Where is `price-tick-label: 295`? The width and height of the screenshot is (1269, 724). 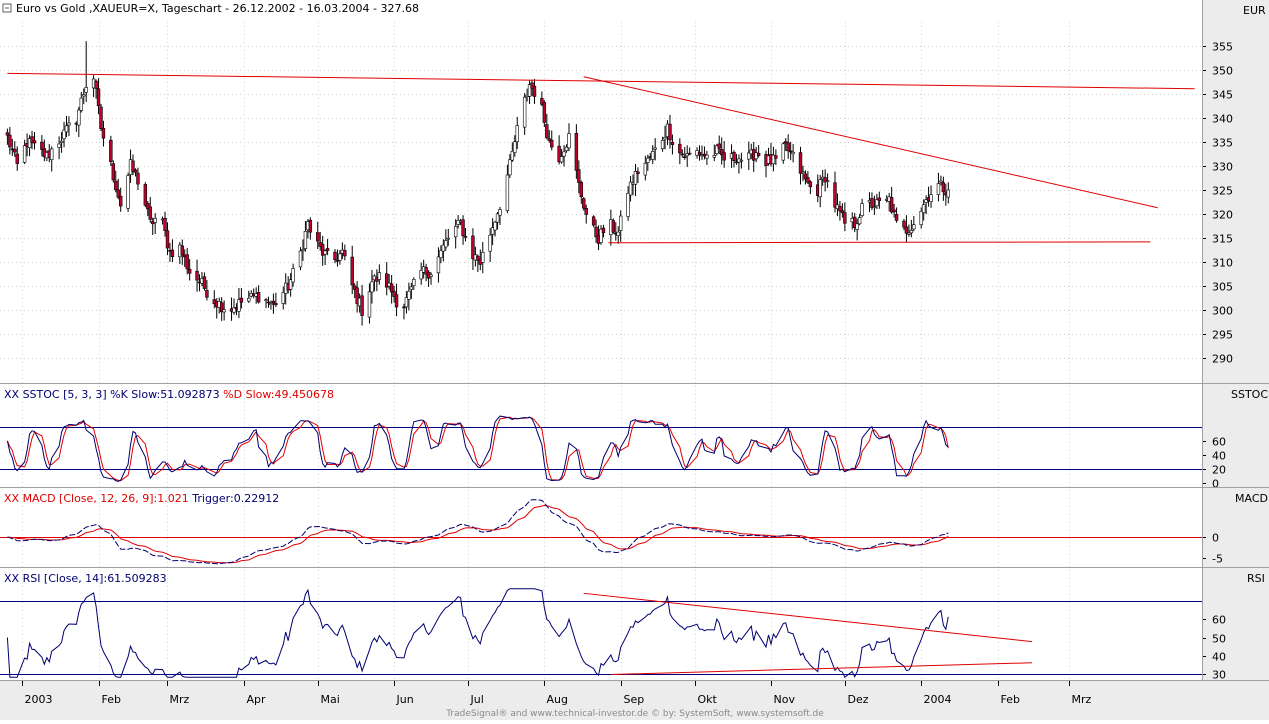 price-tick-label: 295 is located at coordinates (1222, 335).